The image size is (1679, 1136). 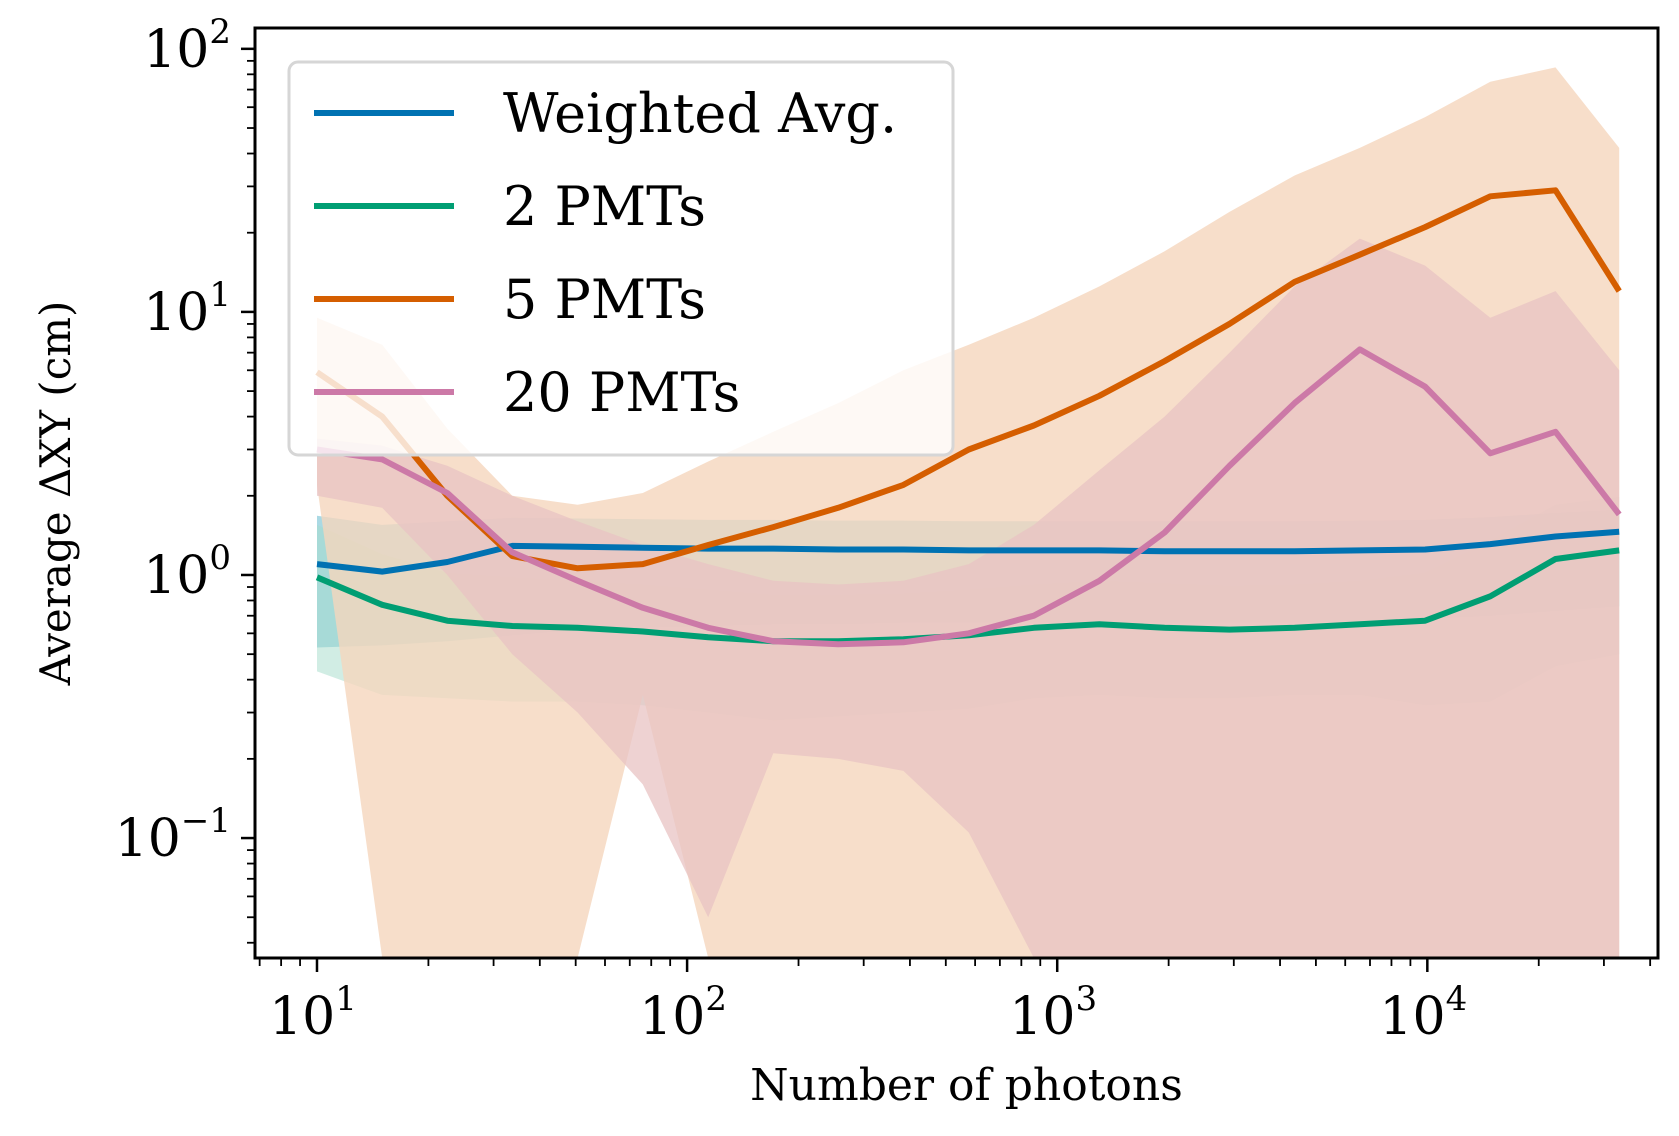 What do you see at coordinates (700, 113) in the screenshot?
I see `legend-label: Weighted Avg.` at bounding box center [700, 113].